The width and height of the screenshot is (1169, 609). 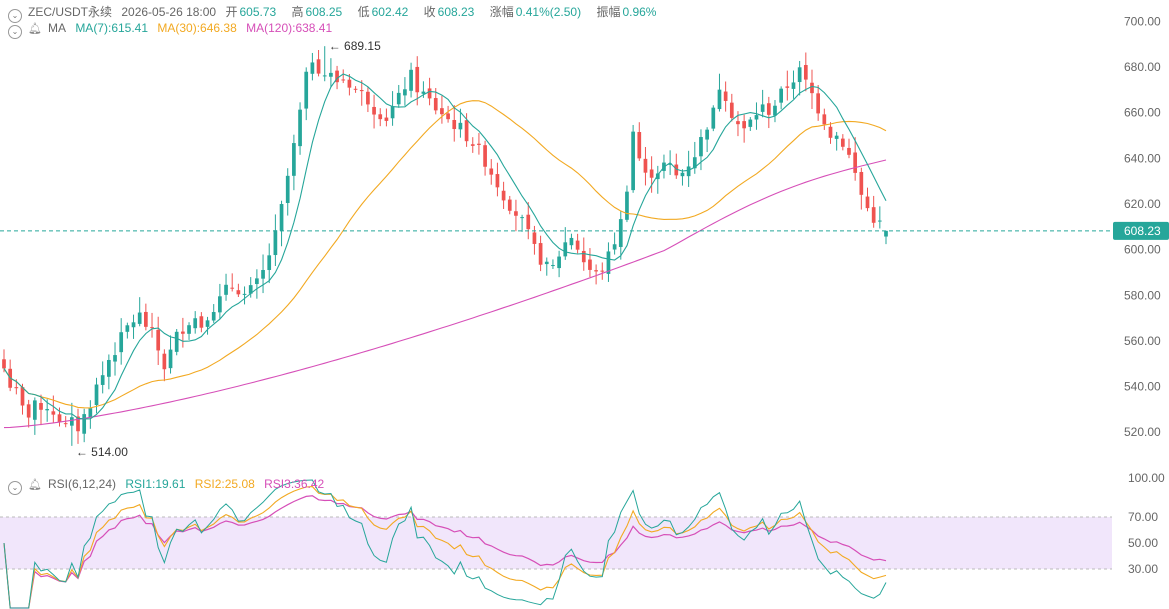 I want to click on price-axis-tick: 700.00, so click(x=1142, y=21).